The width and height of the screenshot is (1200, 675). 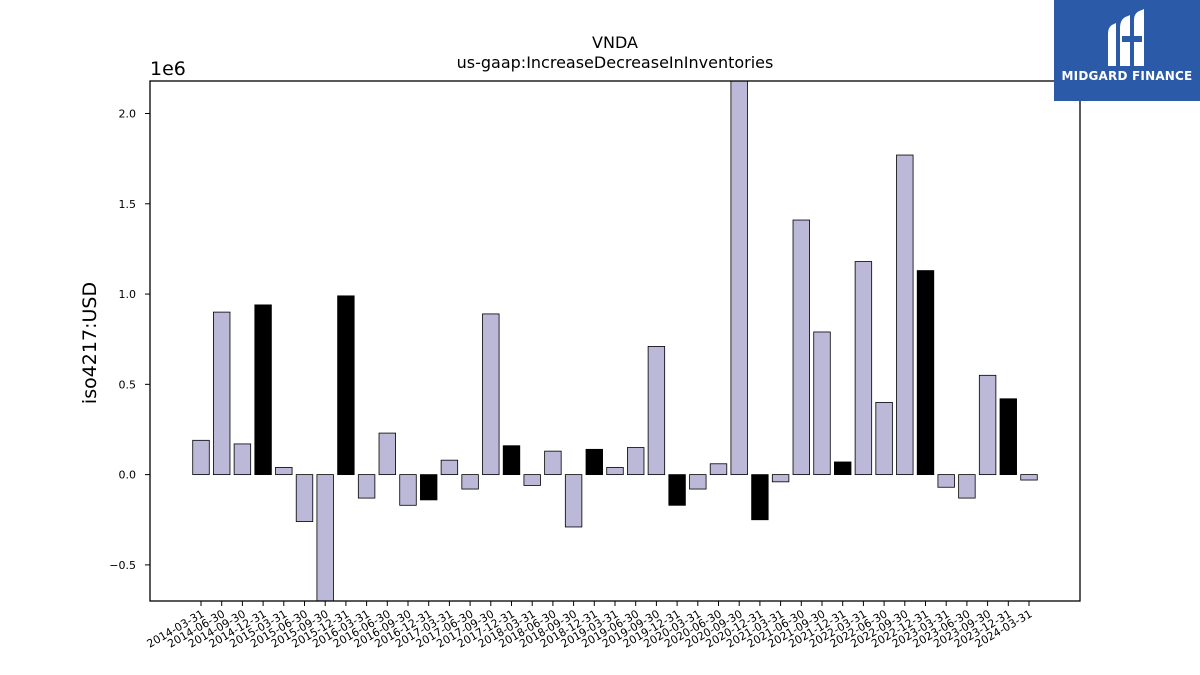 I want to click on y-axis-label: iso4217:USD, so click(x=90, y=343).